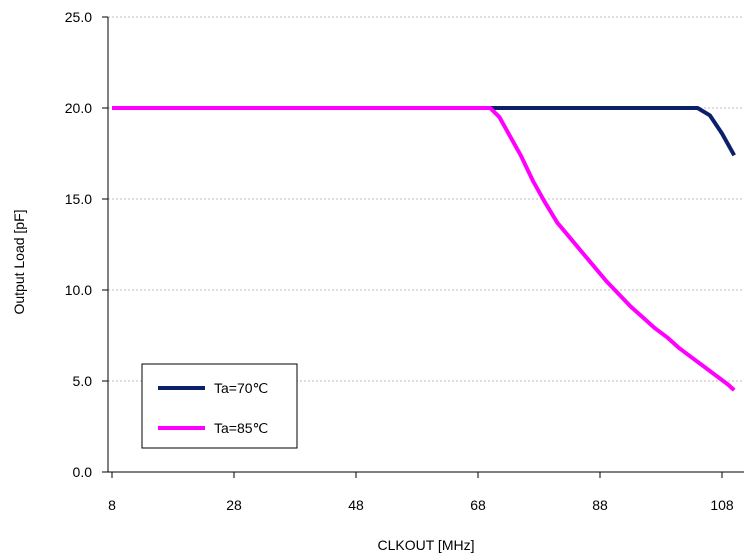 Image resolution: width=744 pixels, height=553 pixels. I want to click on y-axis-title: Output Load [pF], so click(19, 261).